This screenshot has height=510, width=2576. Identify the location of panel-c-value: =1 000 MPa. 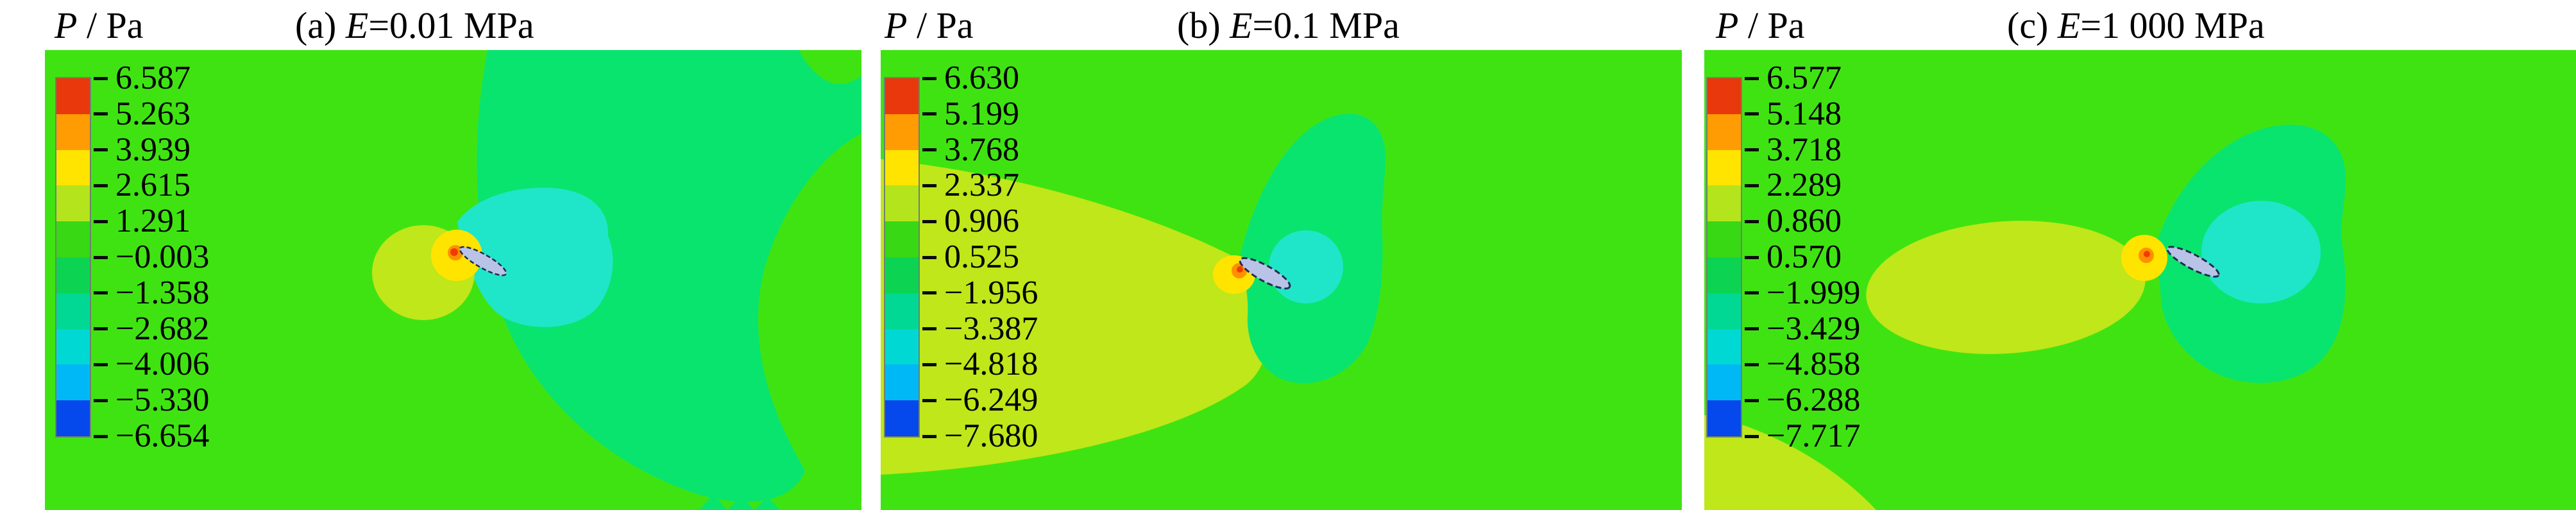
(2172, 25).